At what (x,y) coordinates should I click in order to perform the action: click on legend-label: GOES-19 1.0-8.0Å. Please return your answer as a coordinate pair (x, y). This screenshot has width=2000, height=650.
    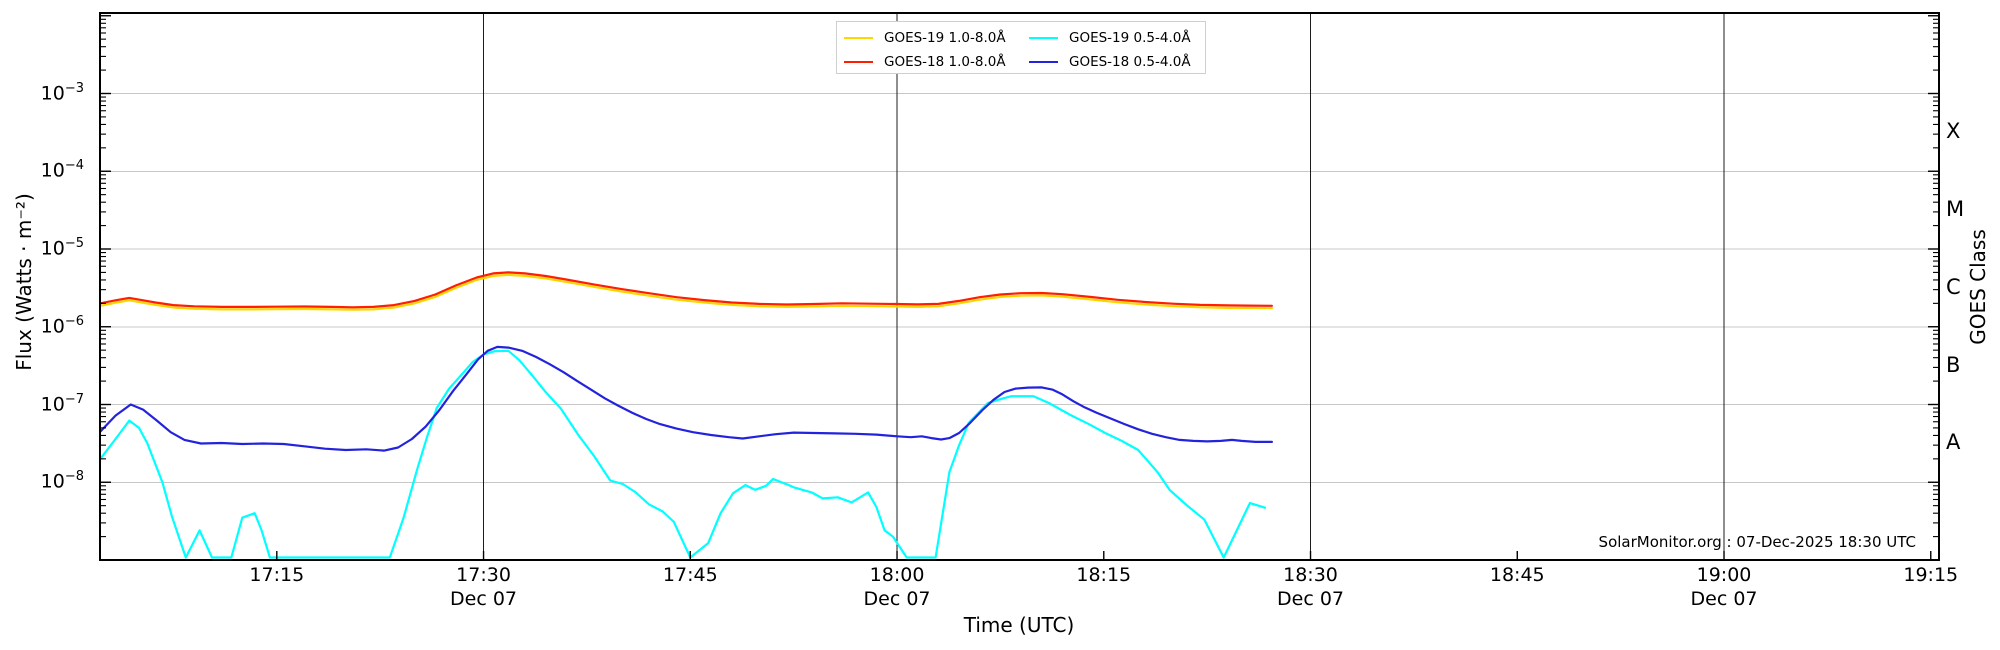
    Looking at the image, I should click on (945, 38).